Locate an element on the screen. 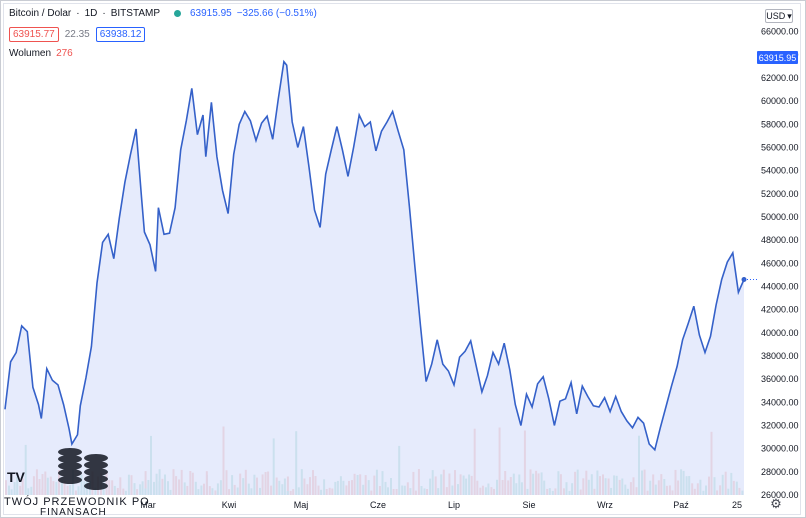 The height and width of the screenshot is (518, 806). y-tick-label: 36000.00 is located at coordinates (780, 379).